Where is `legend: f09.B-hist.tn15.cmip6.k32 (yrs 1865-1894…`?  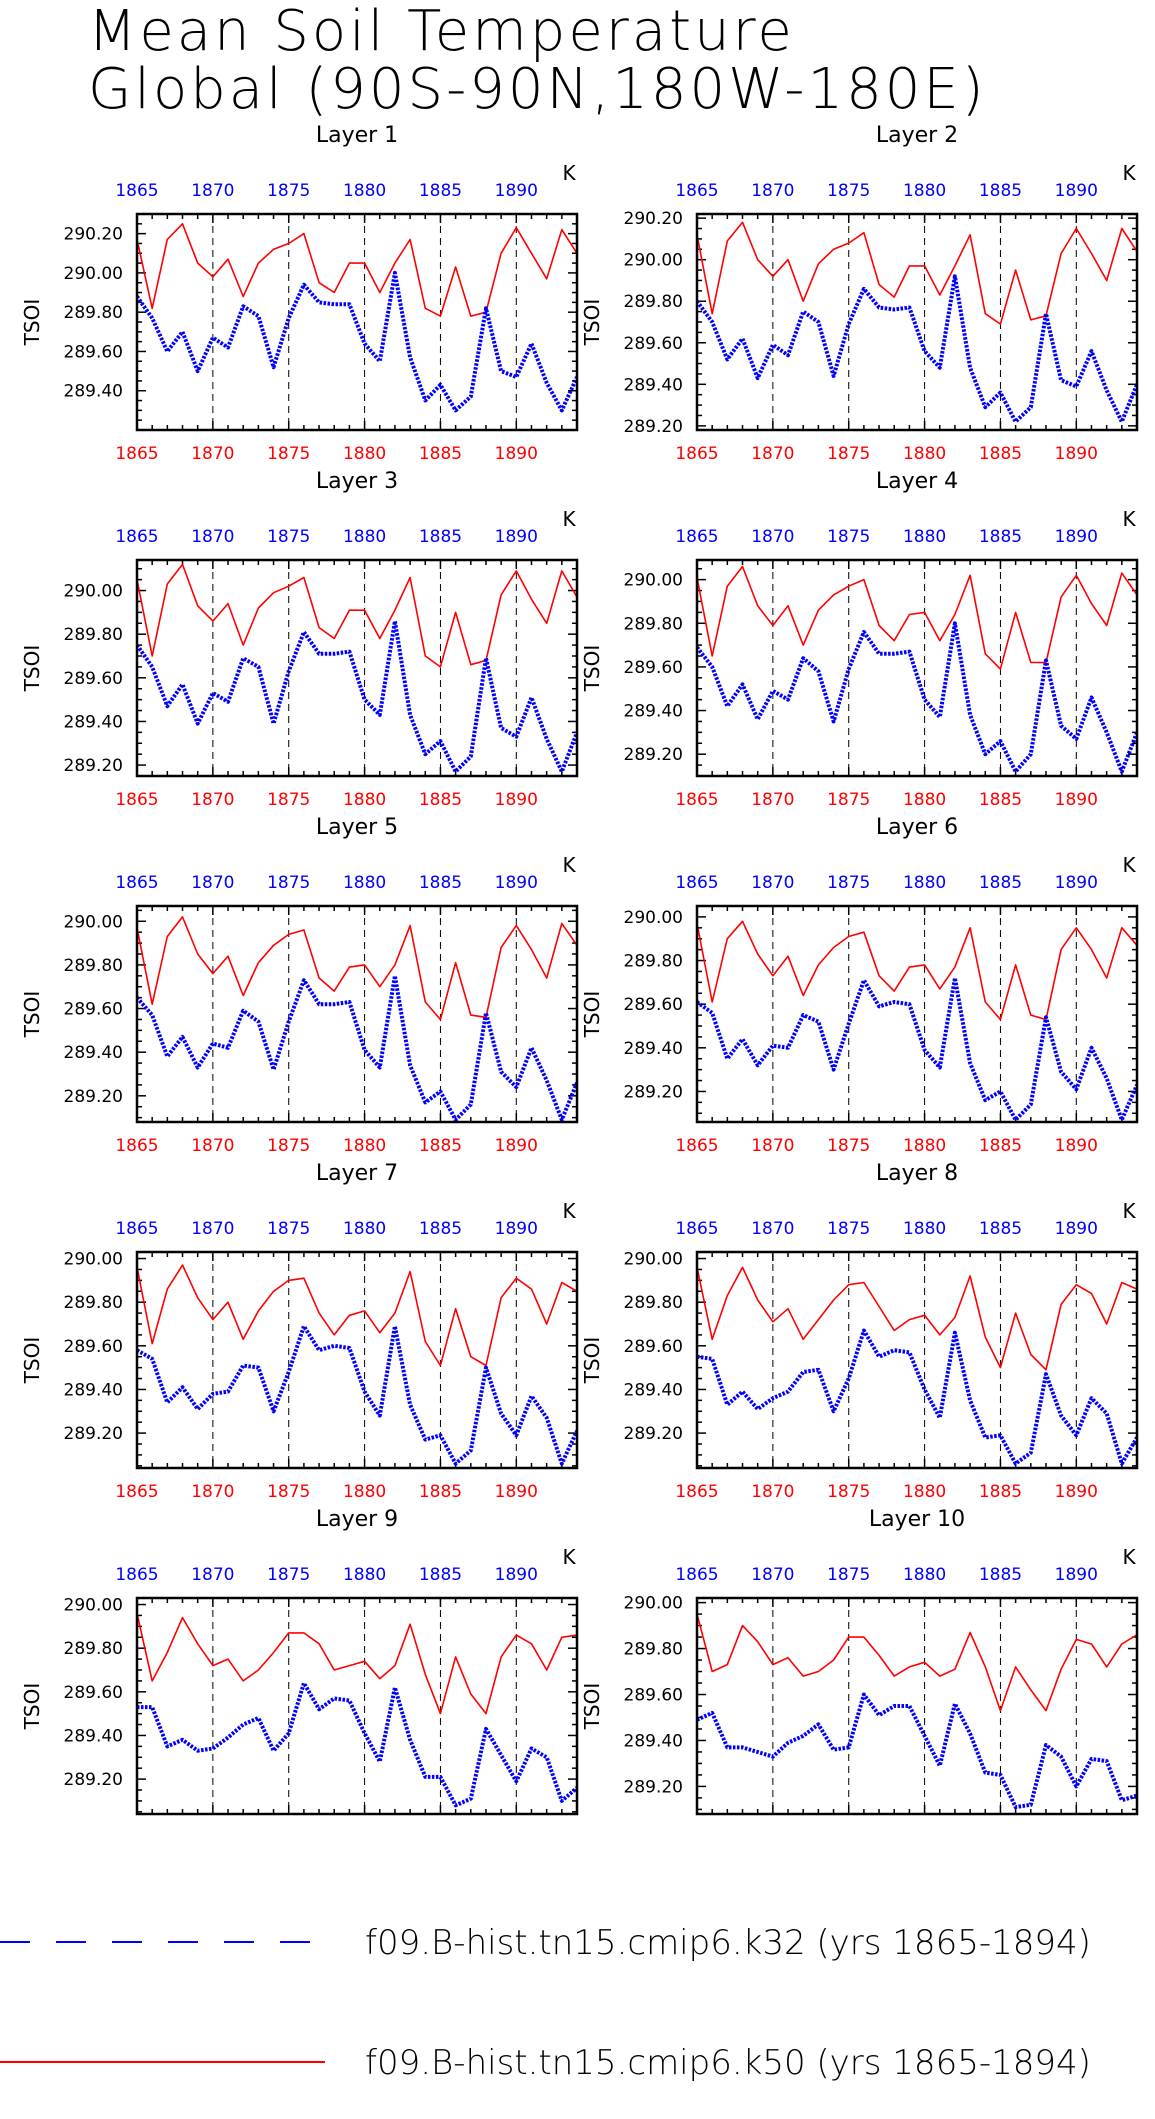
legend: f09.B-hist.tn15.cmip6.k32 (yrs 1865-1894… is located at coordinates (545, 2003).